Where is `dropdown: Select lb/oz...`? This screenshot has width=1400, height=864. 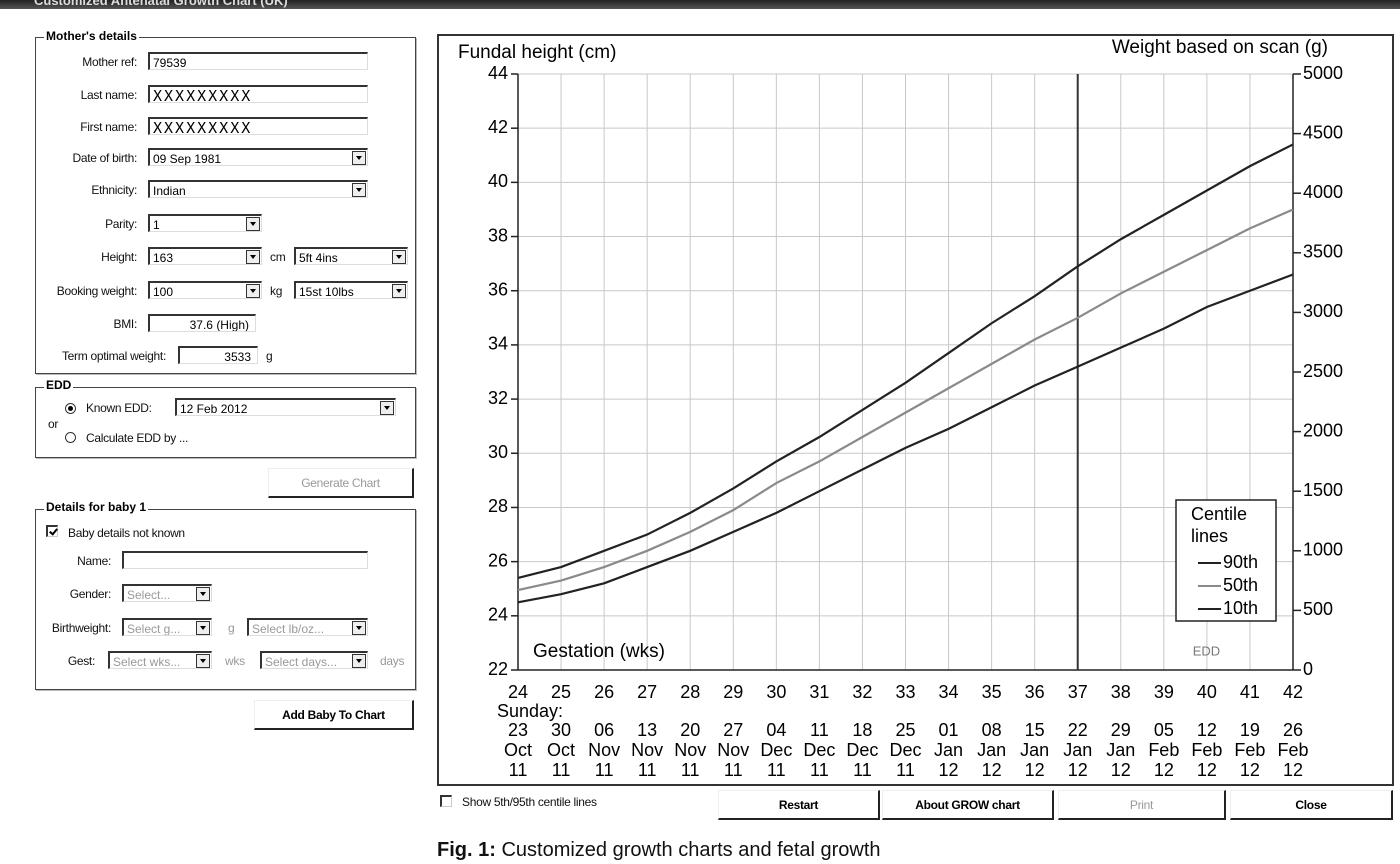 dropdown: Select lb/oz... is located at coordinates (307, 627).